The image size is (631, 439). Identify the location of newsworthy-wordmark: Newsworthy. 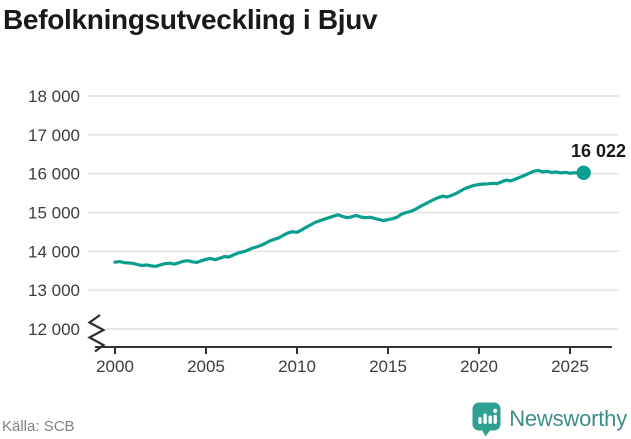
(568, 418).